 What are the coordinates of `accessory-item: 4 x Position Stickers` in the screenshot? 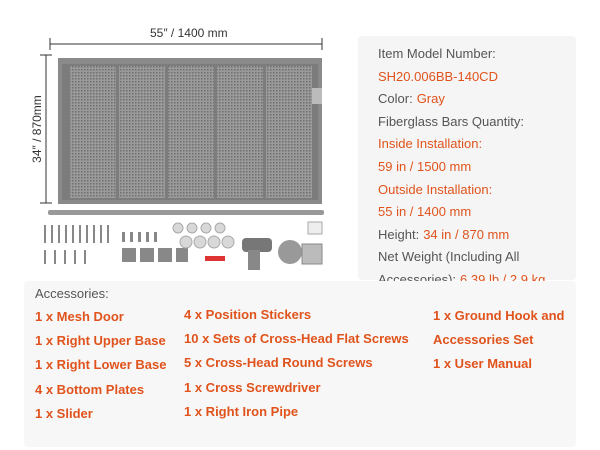 It's located at (248, 314).